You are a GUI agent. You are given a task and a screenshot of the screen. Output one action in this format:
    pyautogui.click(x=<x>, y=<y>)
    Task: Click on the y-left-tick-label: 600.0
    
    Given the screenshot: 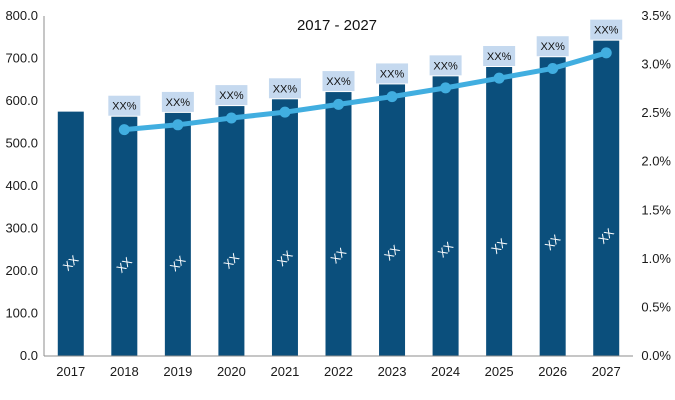 What is the action you would take?
    pyautogui.click(x=21, y=100)
    